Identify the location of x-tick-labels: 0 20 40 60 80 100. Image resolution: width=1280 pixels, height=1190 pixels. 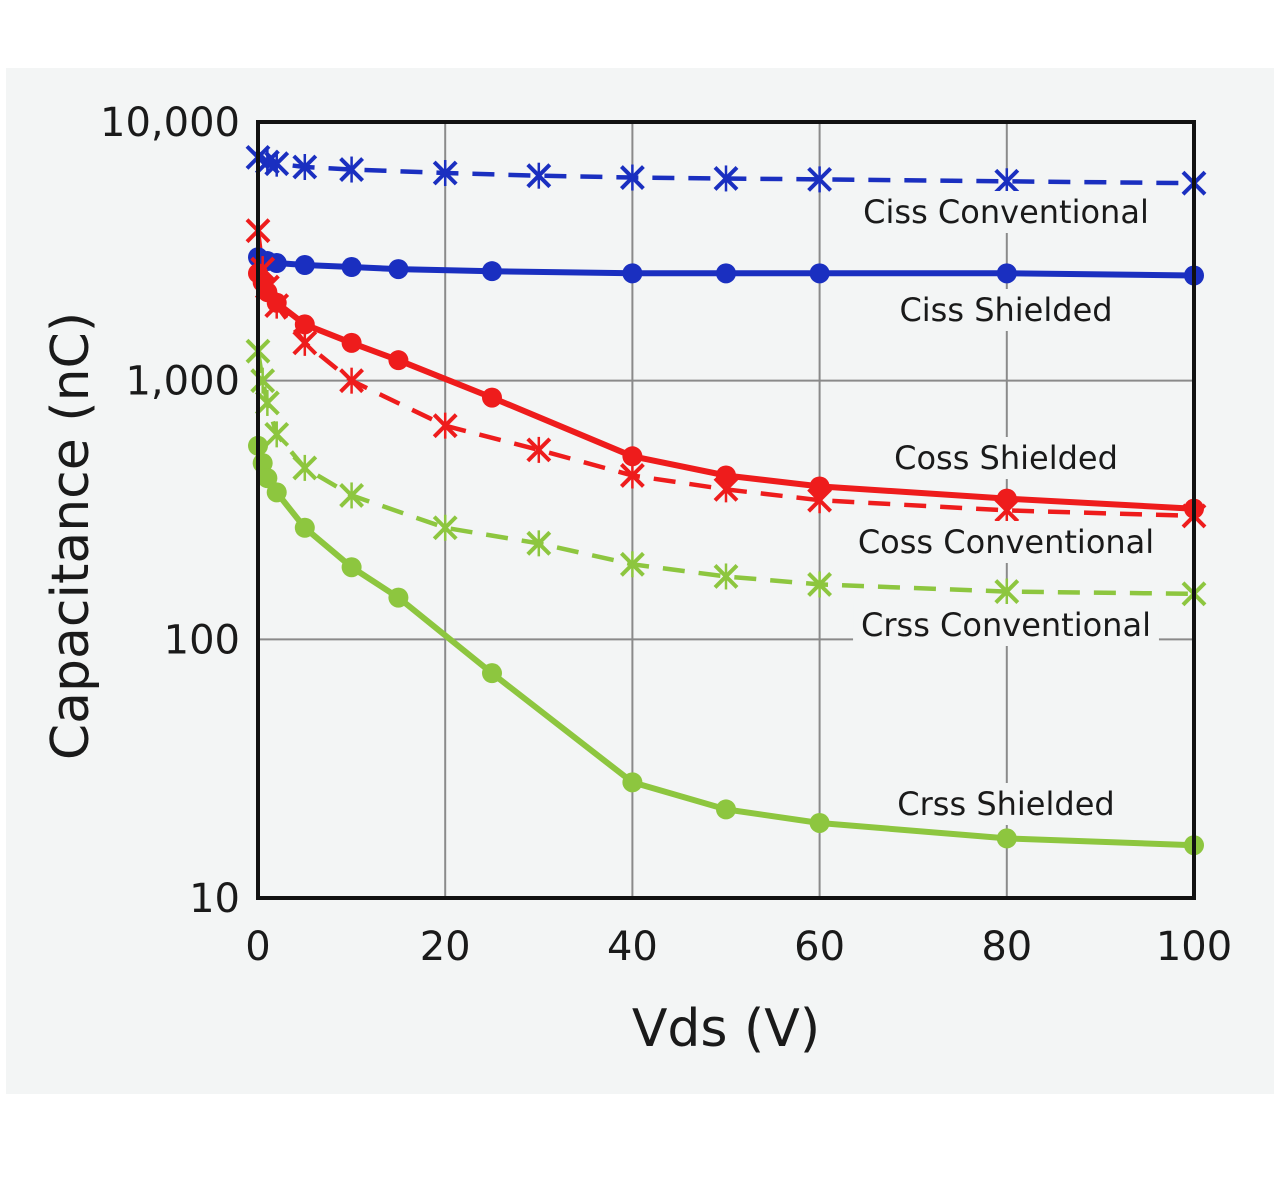
(738, 947).